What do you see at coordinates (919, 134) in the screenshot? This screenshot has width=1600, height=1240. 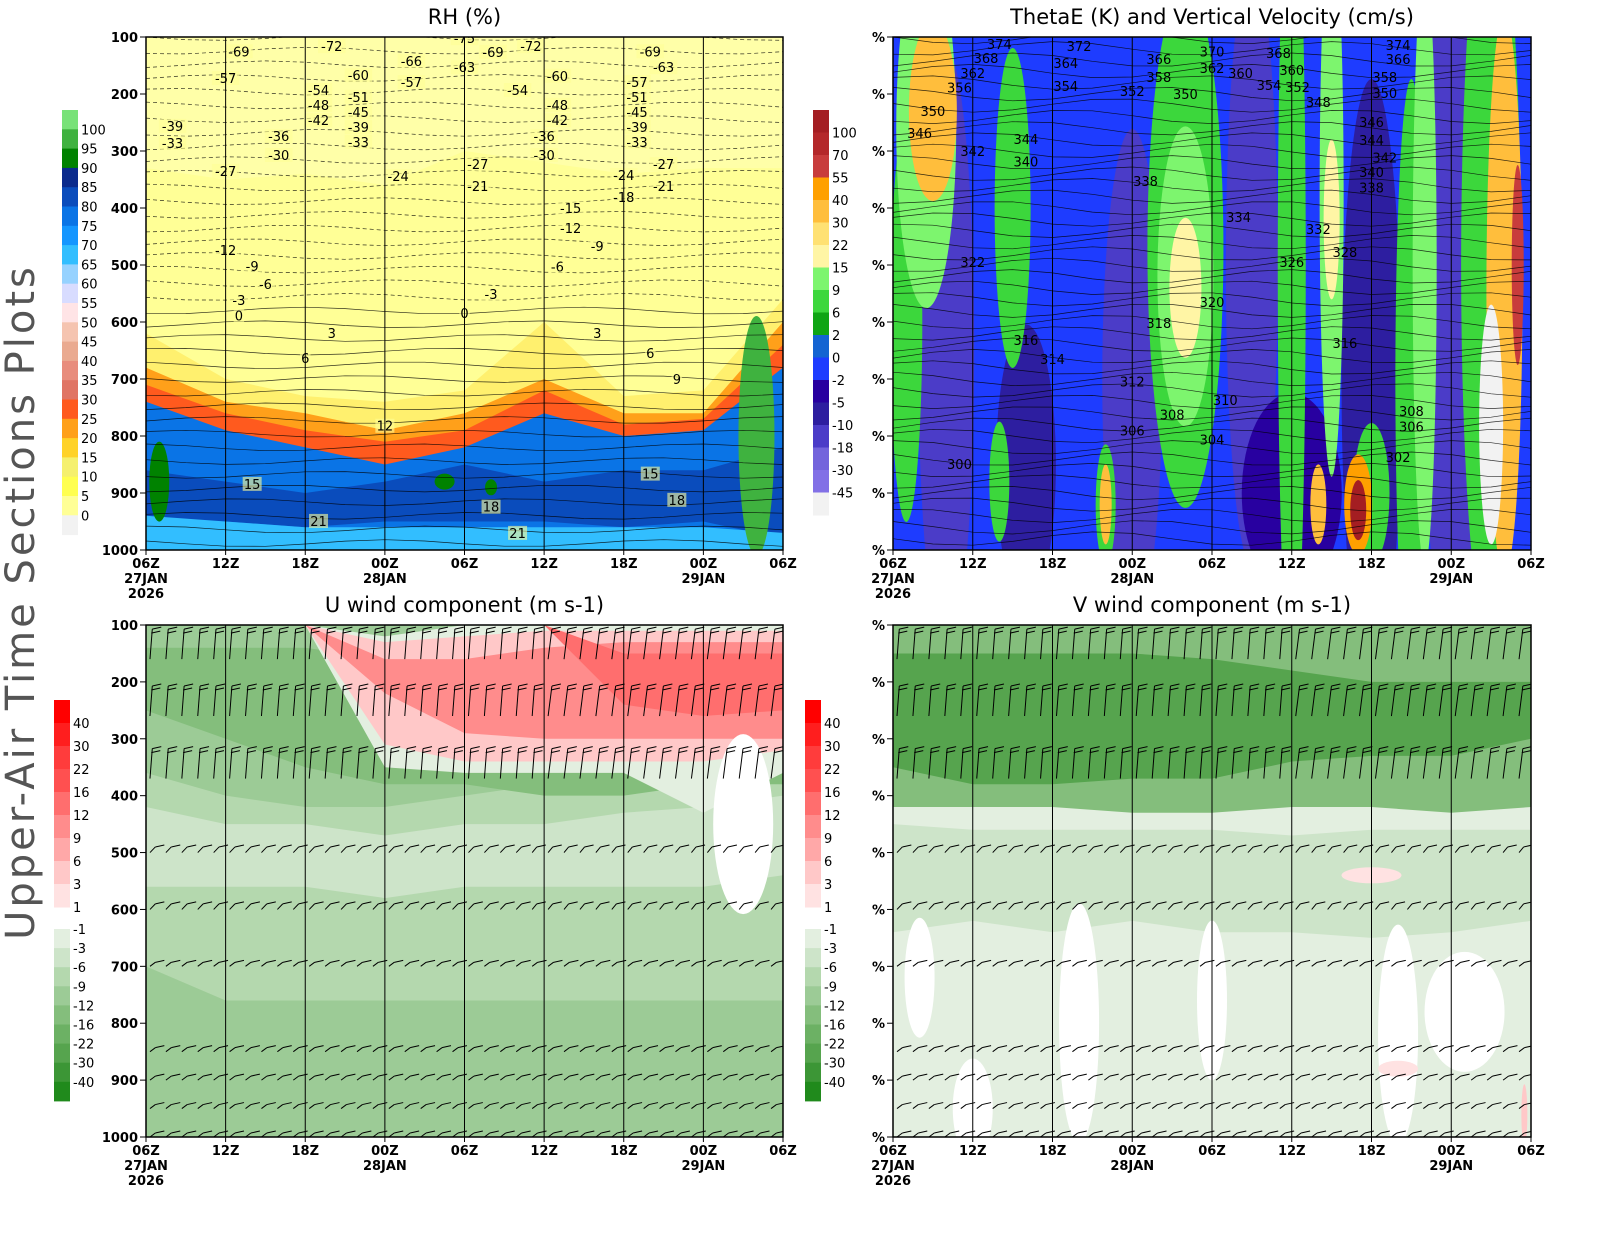 I see `contour-label: 346` at bounding box center [919, 134].